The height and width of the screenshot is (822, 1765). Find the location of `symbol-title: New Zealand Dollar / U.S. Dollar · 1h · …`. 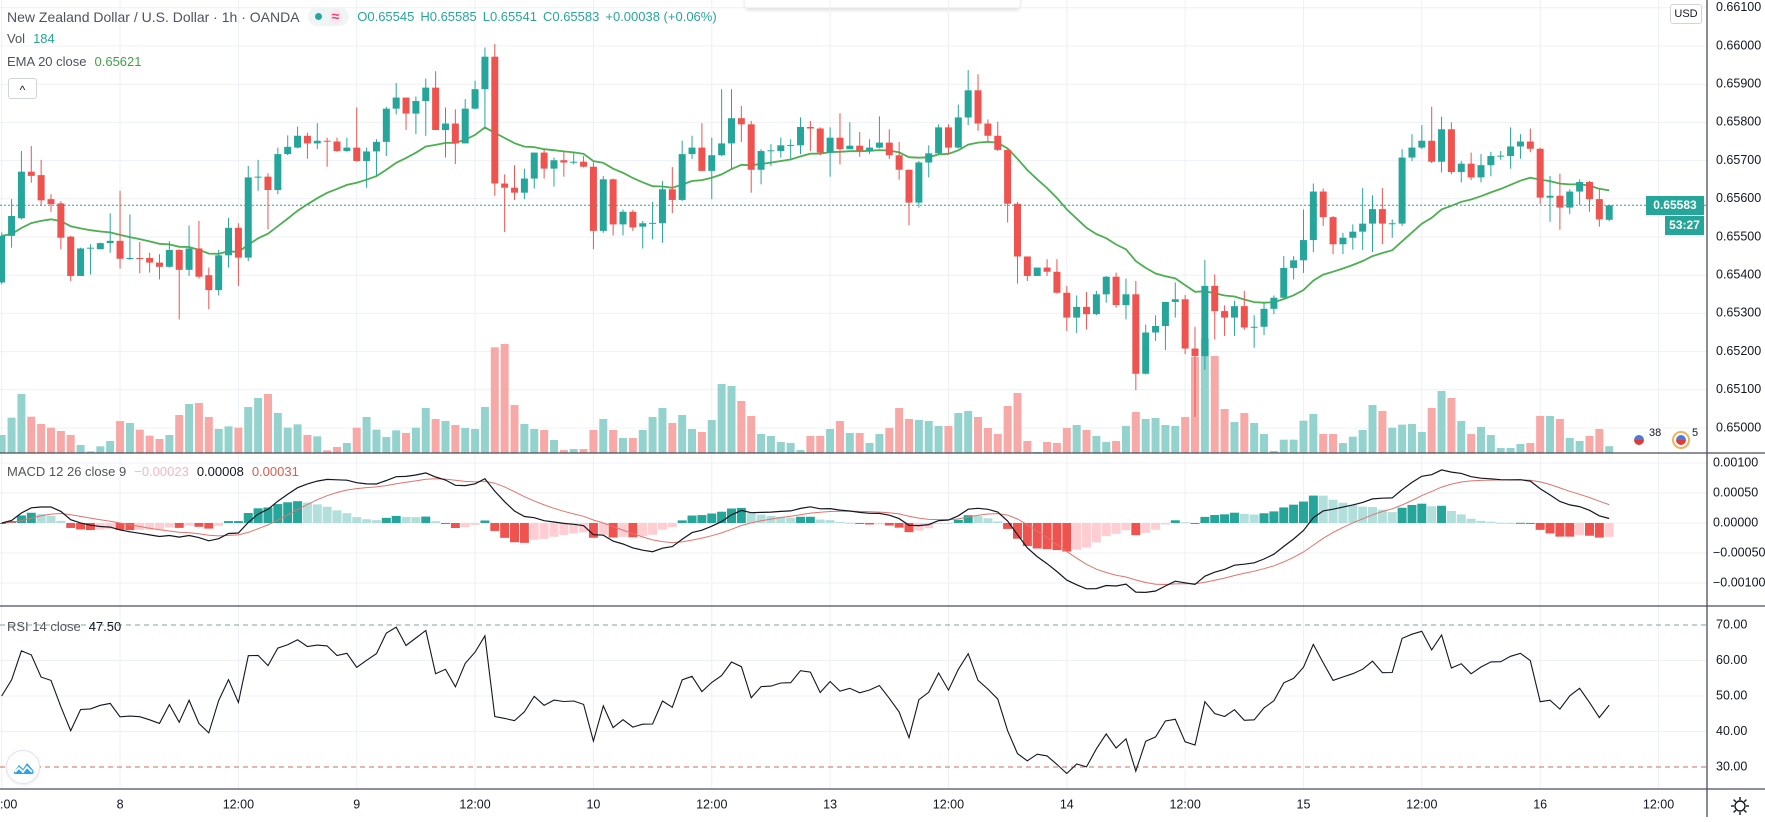

symbol-title: New Zealand Dollar / U.S. Dollar · 1h · … is located at coordinates (153, 16).